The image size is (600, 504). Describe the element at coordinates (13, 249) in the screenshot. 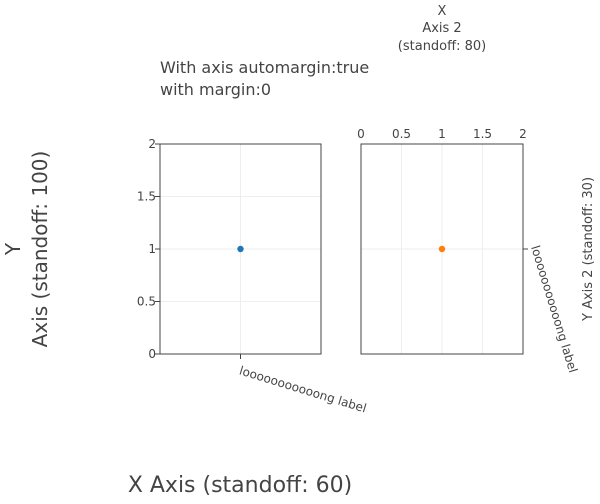

I see `y-axis-title-line-1: Y` at that location.